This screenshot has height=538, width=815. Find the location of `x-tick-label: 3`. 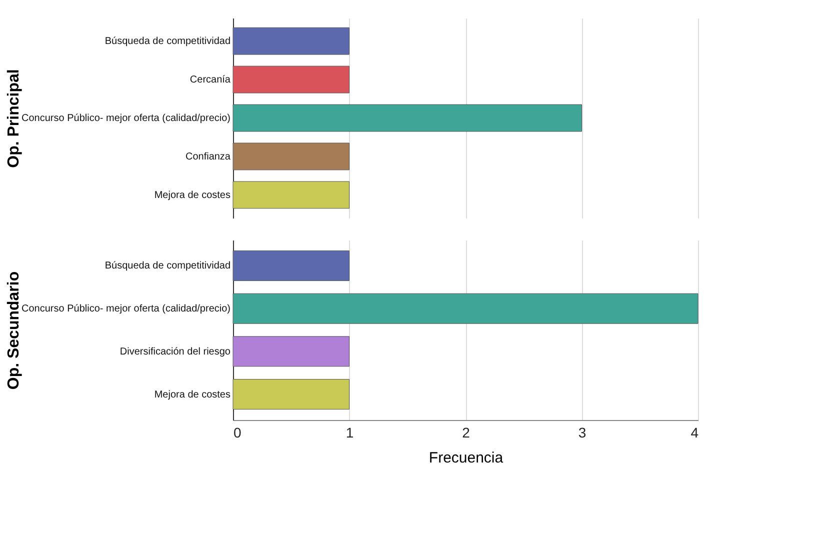

x-tick-label: 3 is located at coordinates (582, 432).